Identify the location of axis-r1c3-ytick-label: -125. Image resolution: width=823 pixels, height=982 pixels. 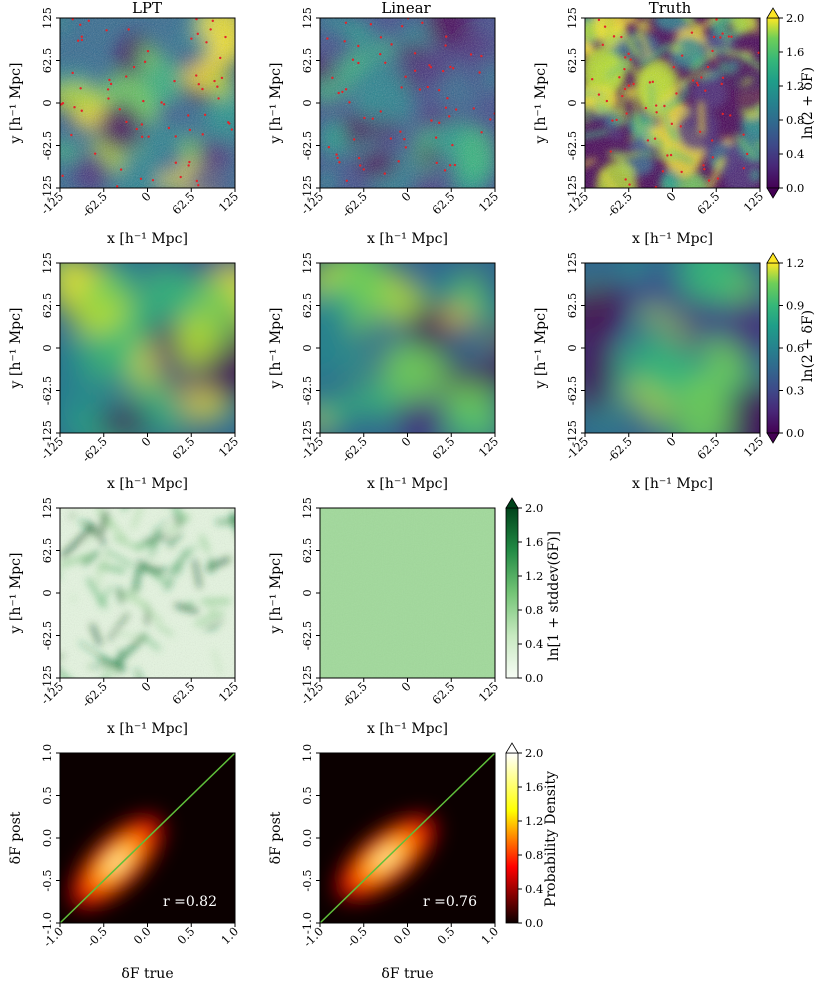
(572, 188).